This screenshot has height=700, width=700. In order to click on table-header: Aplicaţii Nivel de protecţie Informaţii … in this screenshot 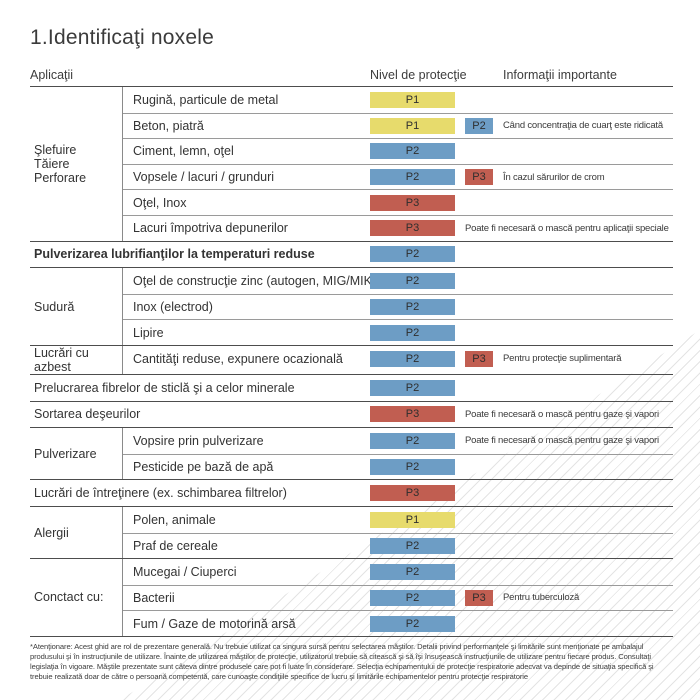, I will do `click(351, 75)`.